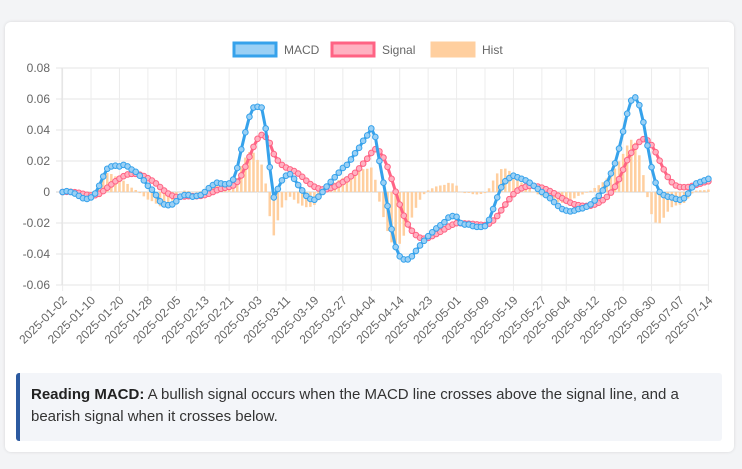 The image size is (742, 469). I want to click on y-tick-label: 0.04, so click(39, 130).